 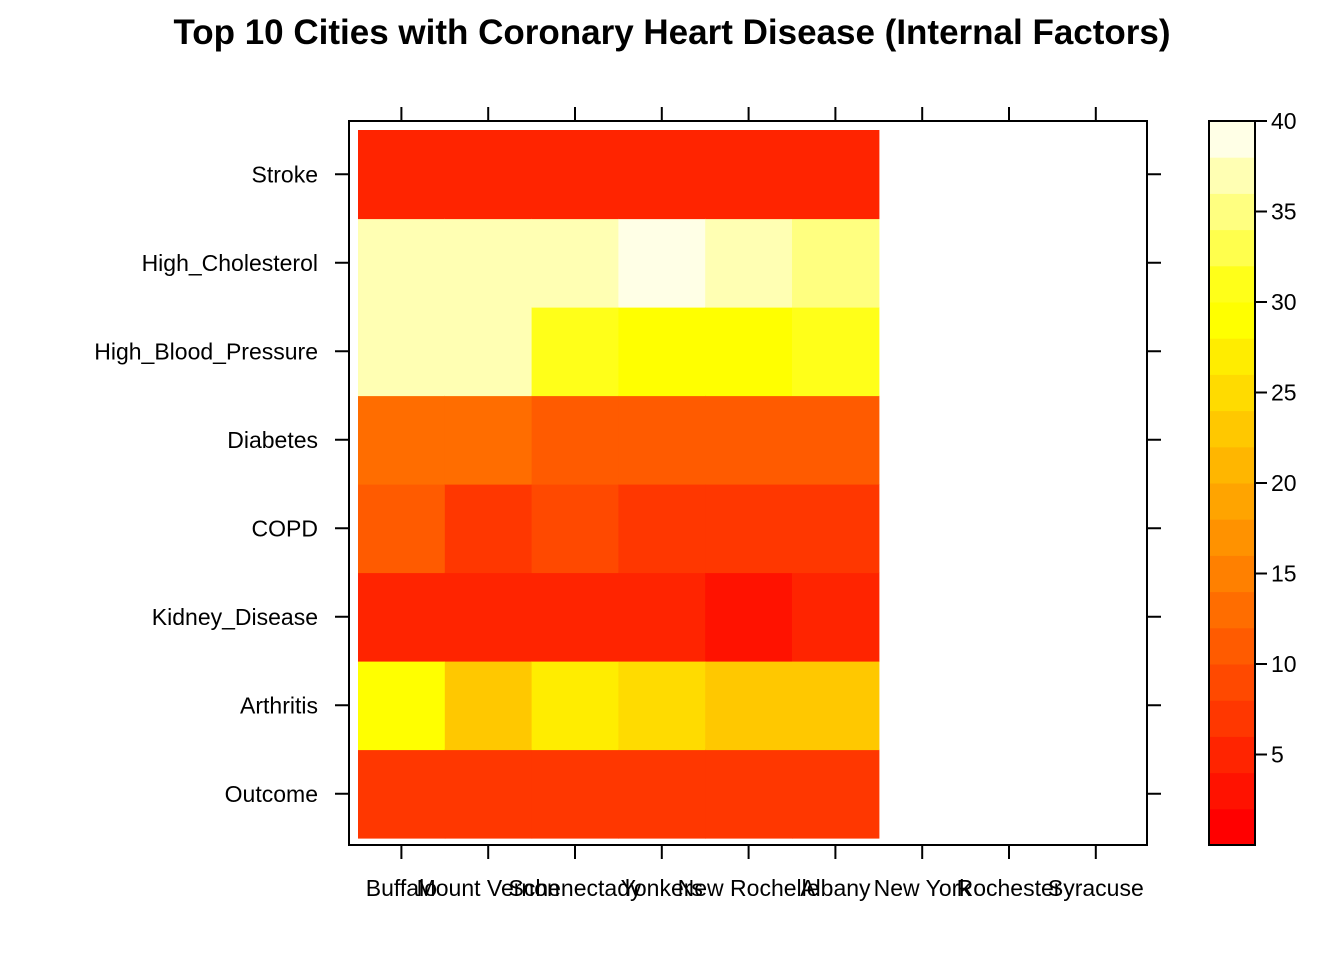 I want to click on colorbar-tick-label: 15, so click(x=1284, y=574).